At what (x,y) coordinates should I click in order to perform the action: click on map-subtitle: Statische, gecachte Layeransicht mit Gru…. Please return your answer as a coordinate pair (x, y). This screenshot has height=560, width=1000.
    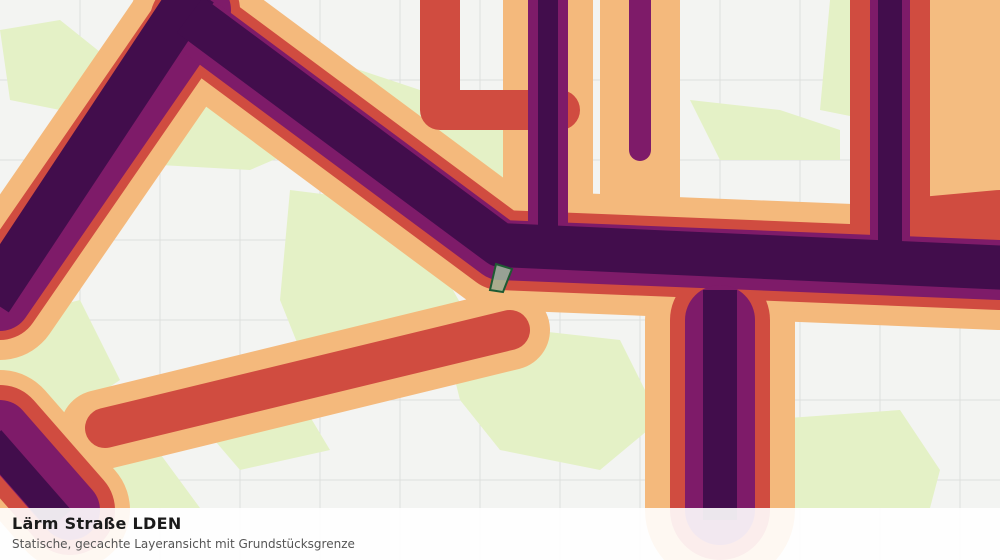
    Looking at the image, I should click on (183, 544).